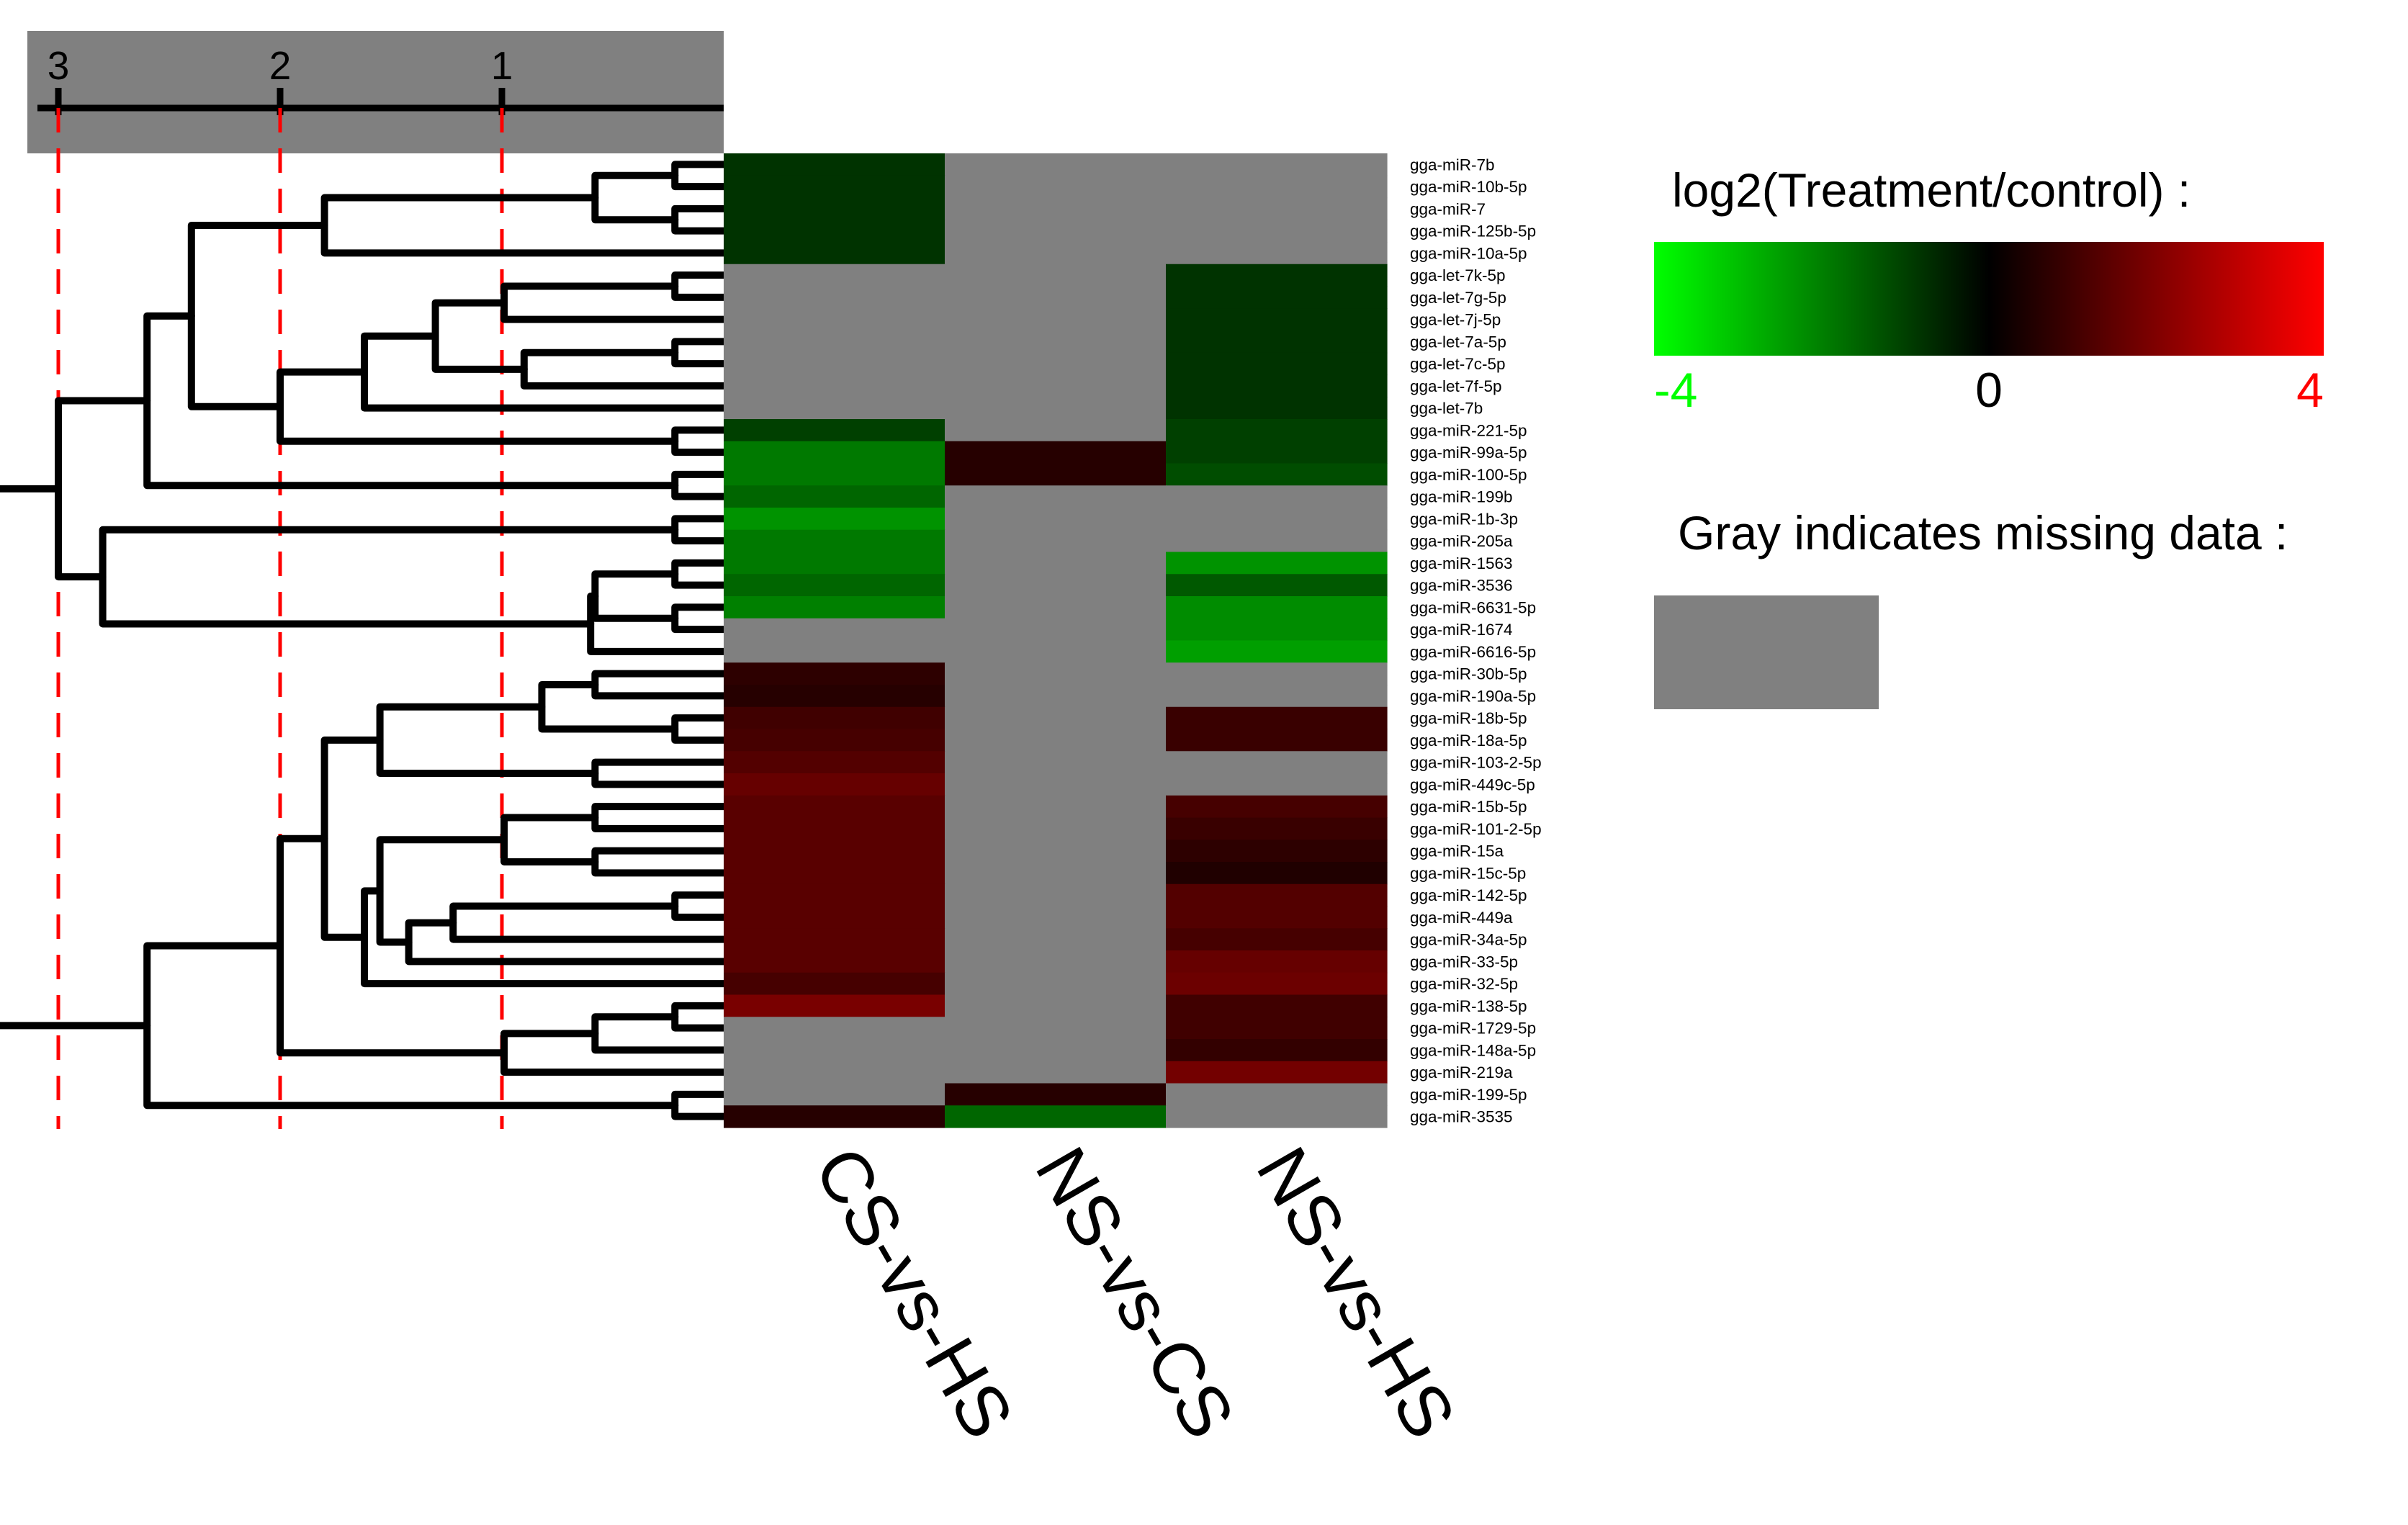 The height and width of the screenshot is (1525, 2408). I want to click on row-label: gga-miR-10b-5p, so click(1468, 187).